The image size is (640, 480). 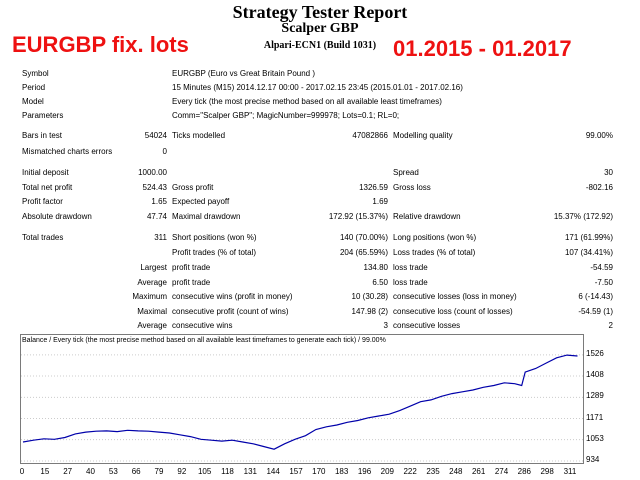 I want to click on payoff-value: 1.69, so click(x=380, y=201).